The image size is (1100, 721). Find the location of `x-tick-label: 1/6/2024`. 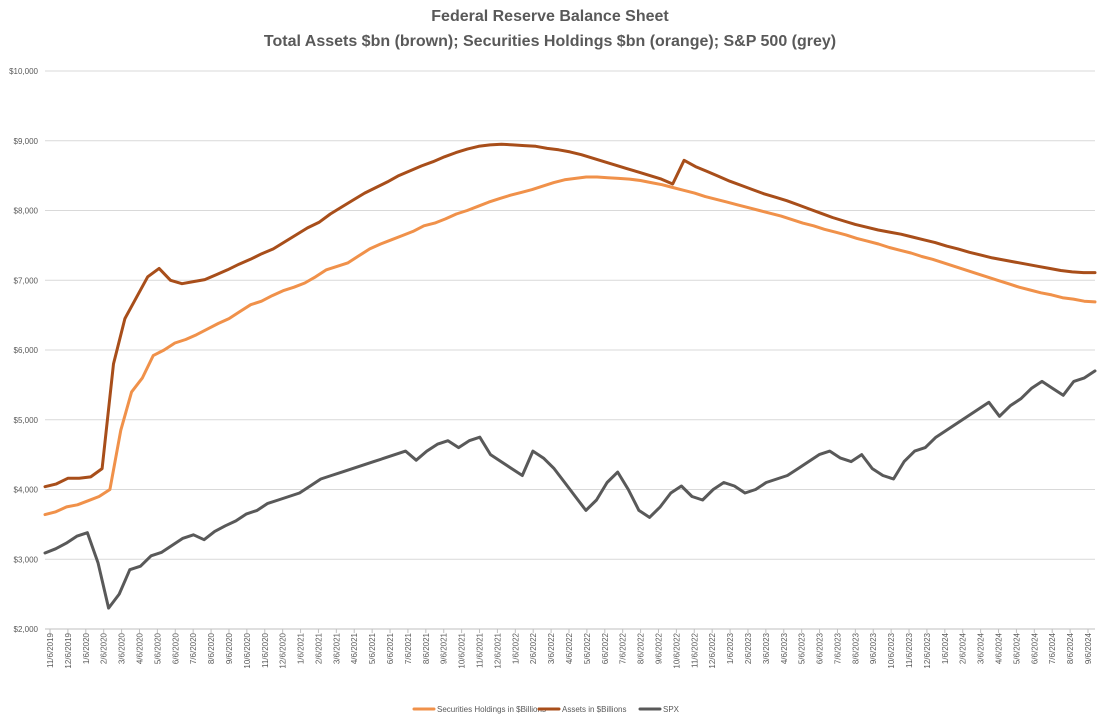

x-tick-label: 1/6/2024 is located at coordinates (945, 648).